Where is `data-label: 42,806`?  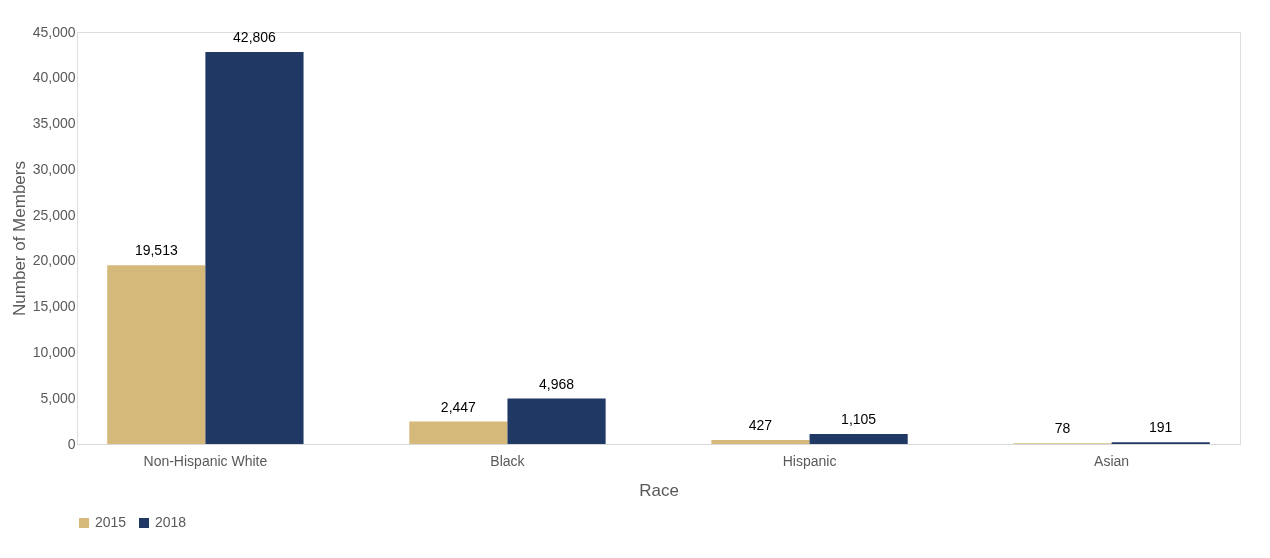
data-label: 42,806 is located at coordinates (255, 37).